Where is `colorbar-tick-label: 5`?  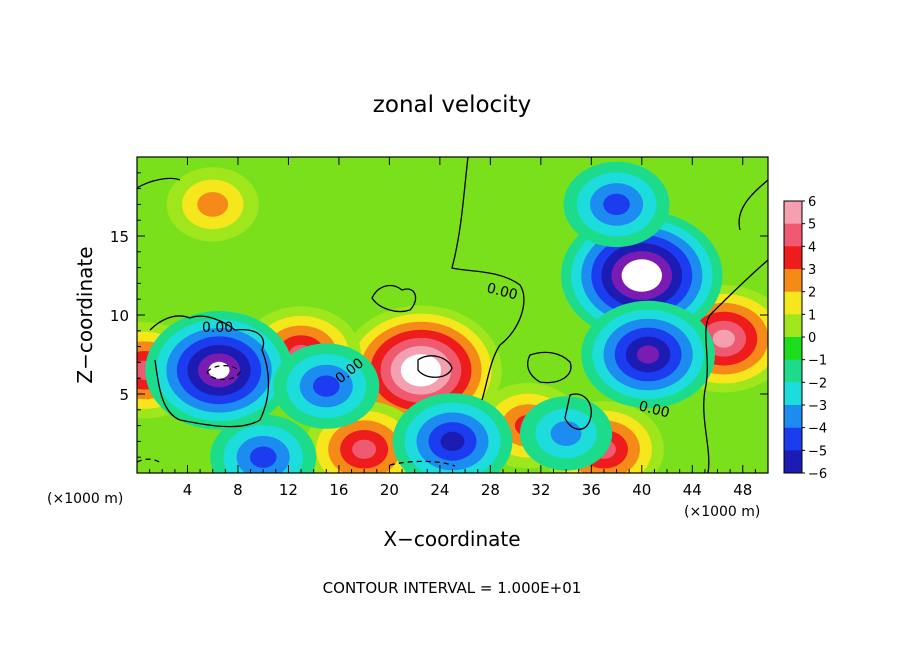 colorbar-tick-label: 5 is located at coordinates (812, 225).